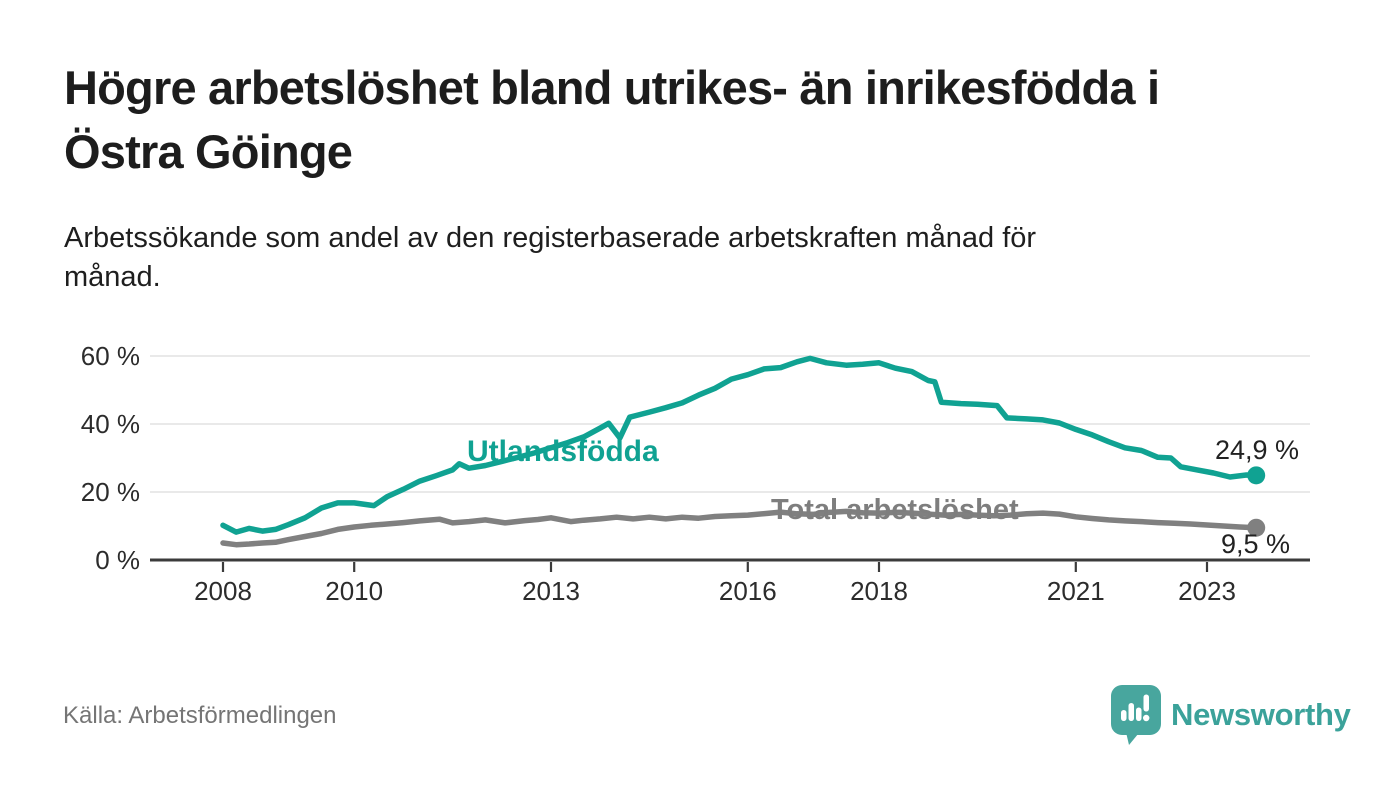 Image resolution: width=1400 pixels, height=794 pixels. I want to click on chart-subtitle-line-2: månad., so click(112, 277).